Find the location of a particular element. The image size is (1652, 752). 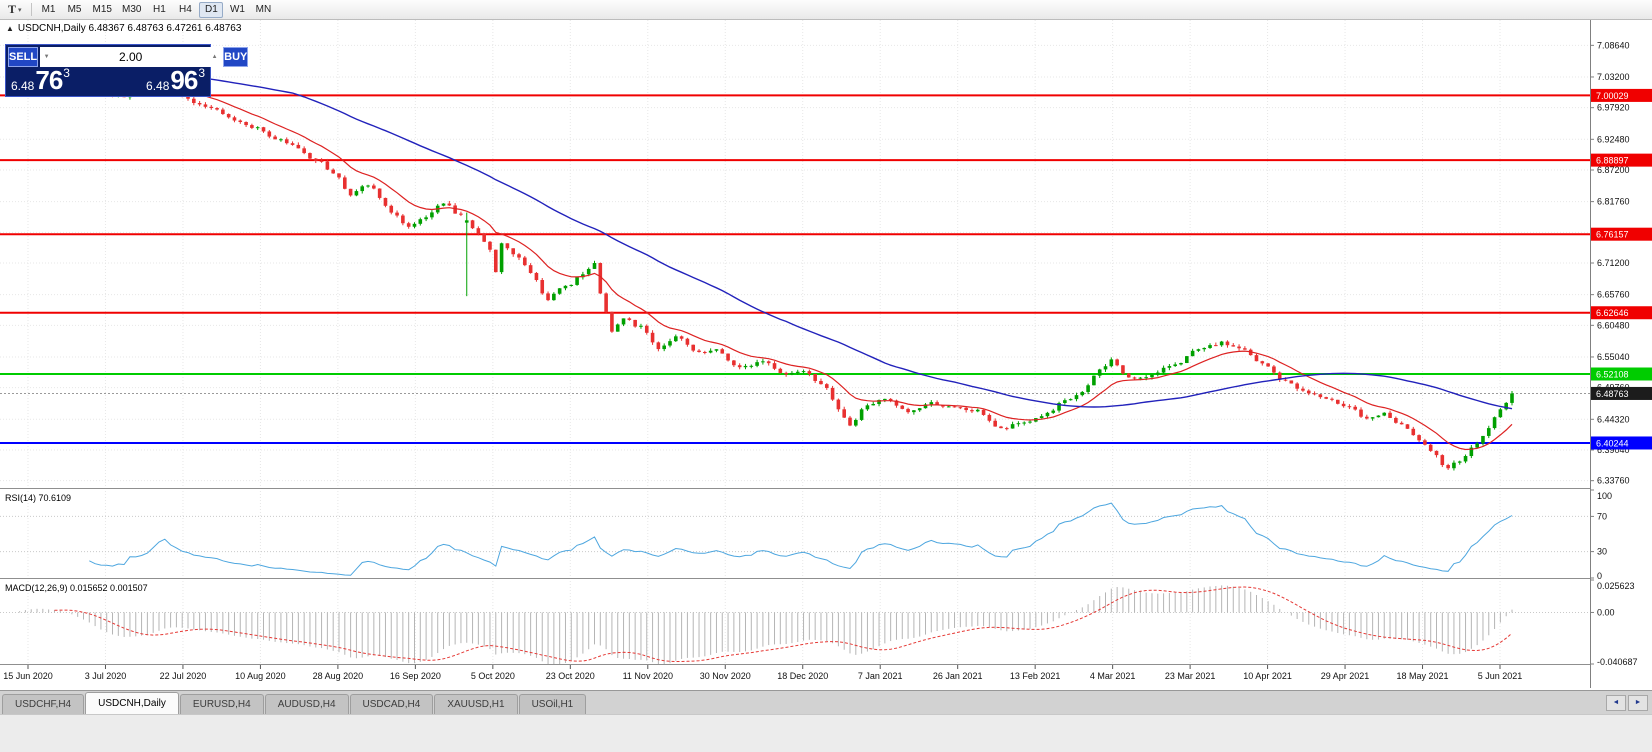

svg-text: 6.81760 is located at coordinates (1613, 202).